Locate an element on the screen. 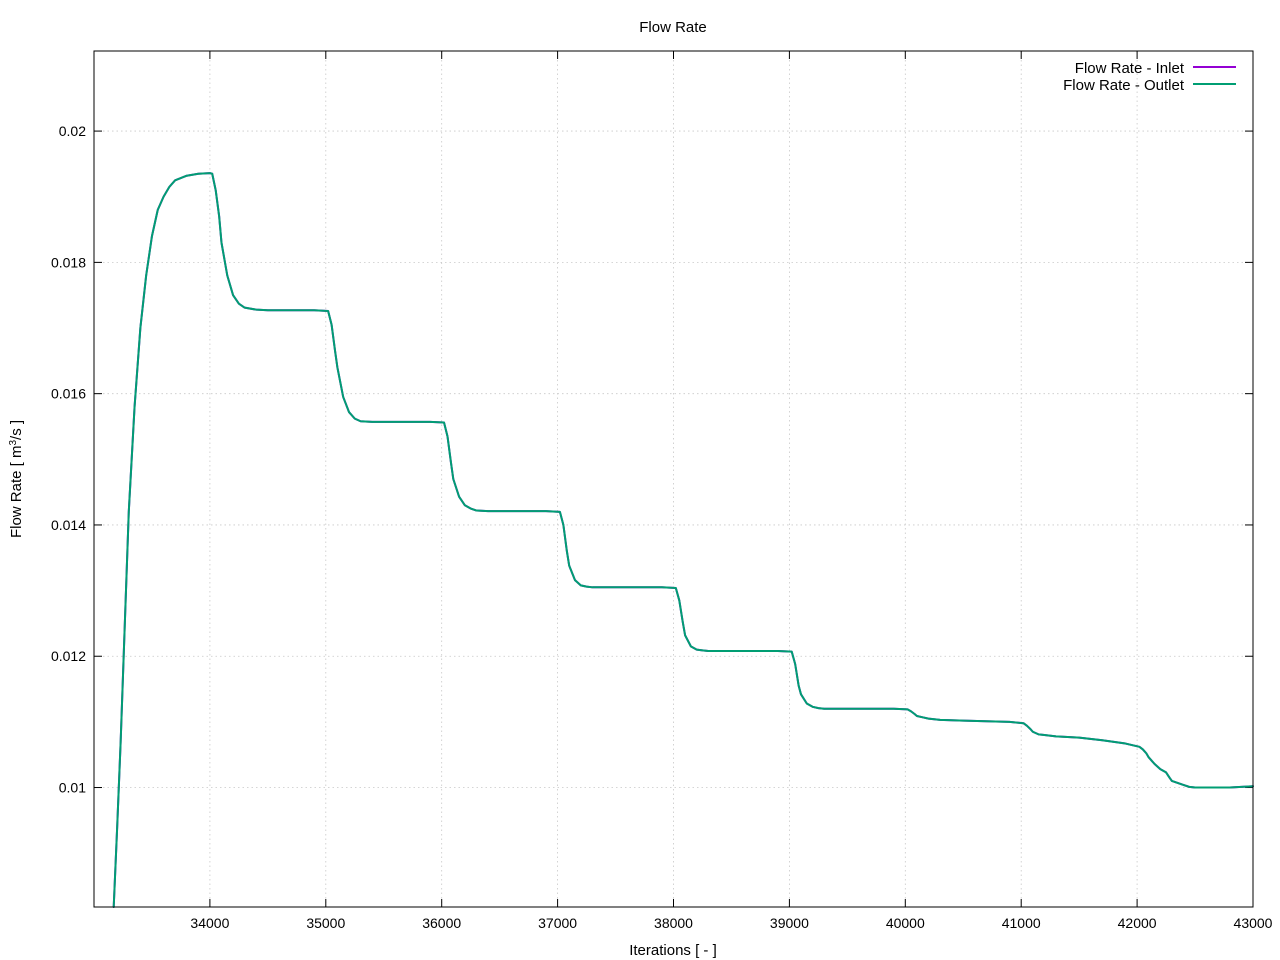 The width and height of the screenshot is (1280, 960). chart-title: Flow Rate is located at coordinates (673, 27).